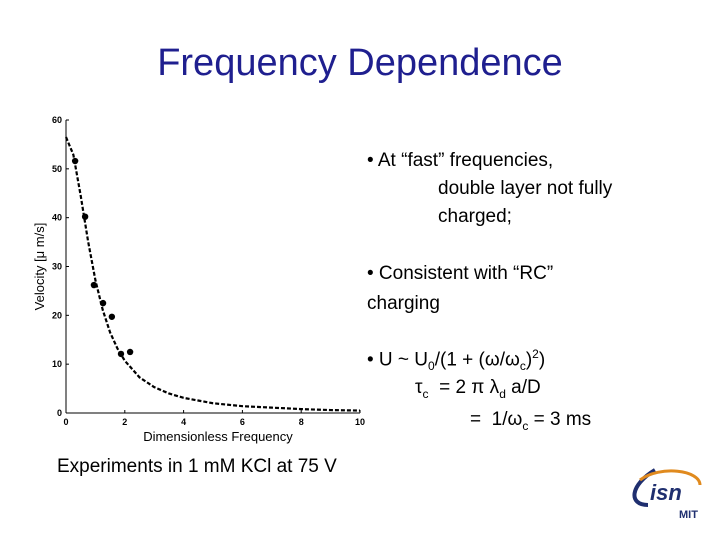 This screenshot has width=720, height=540. What do you see at coordinates (670, 477) in the screenshot?
I see `logo-orbit` at bounding box center [670, 477].